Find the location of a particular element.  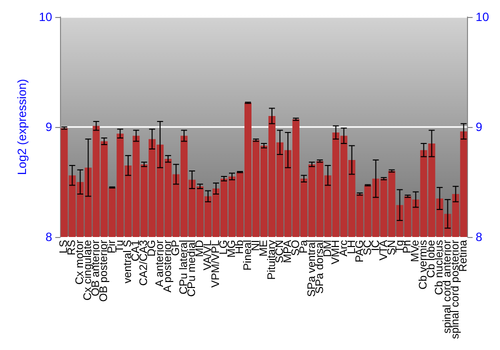

y-tick-label: 8 is located at coordinates (49, 237).